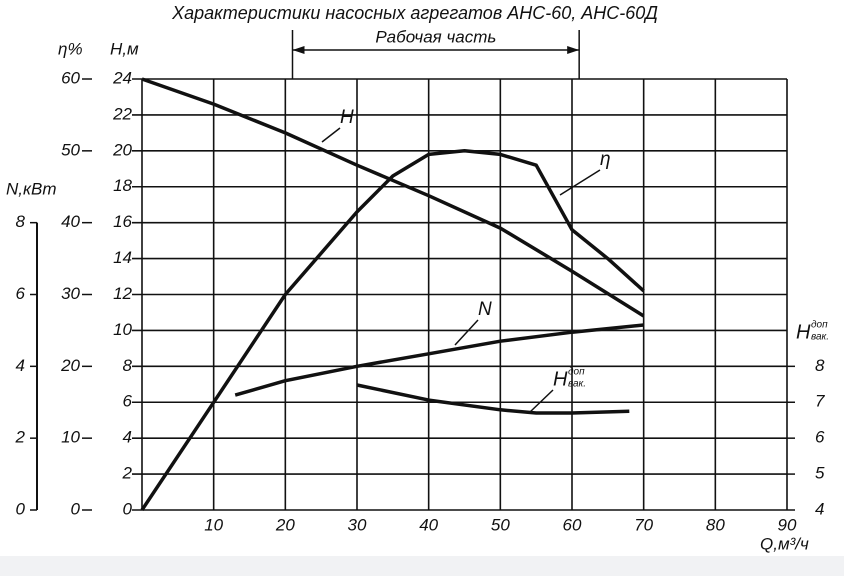  I want to click on n-tick-label: 6, so click(21, 293).